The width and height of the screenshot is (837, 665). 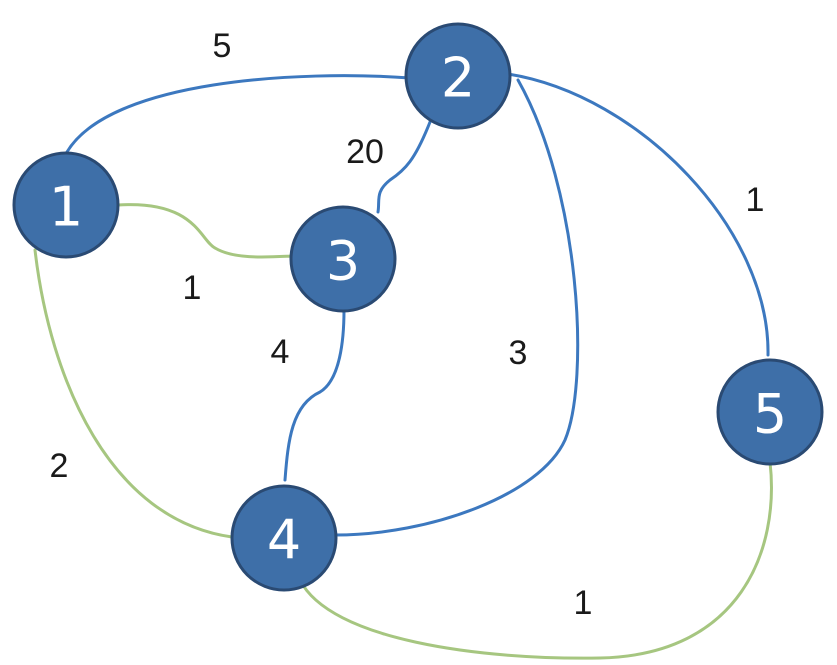 I want to click on node-1: 1, so click(x=66, y=205).